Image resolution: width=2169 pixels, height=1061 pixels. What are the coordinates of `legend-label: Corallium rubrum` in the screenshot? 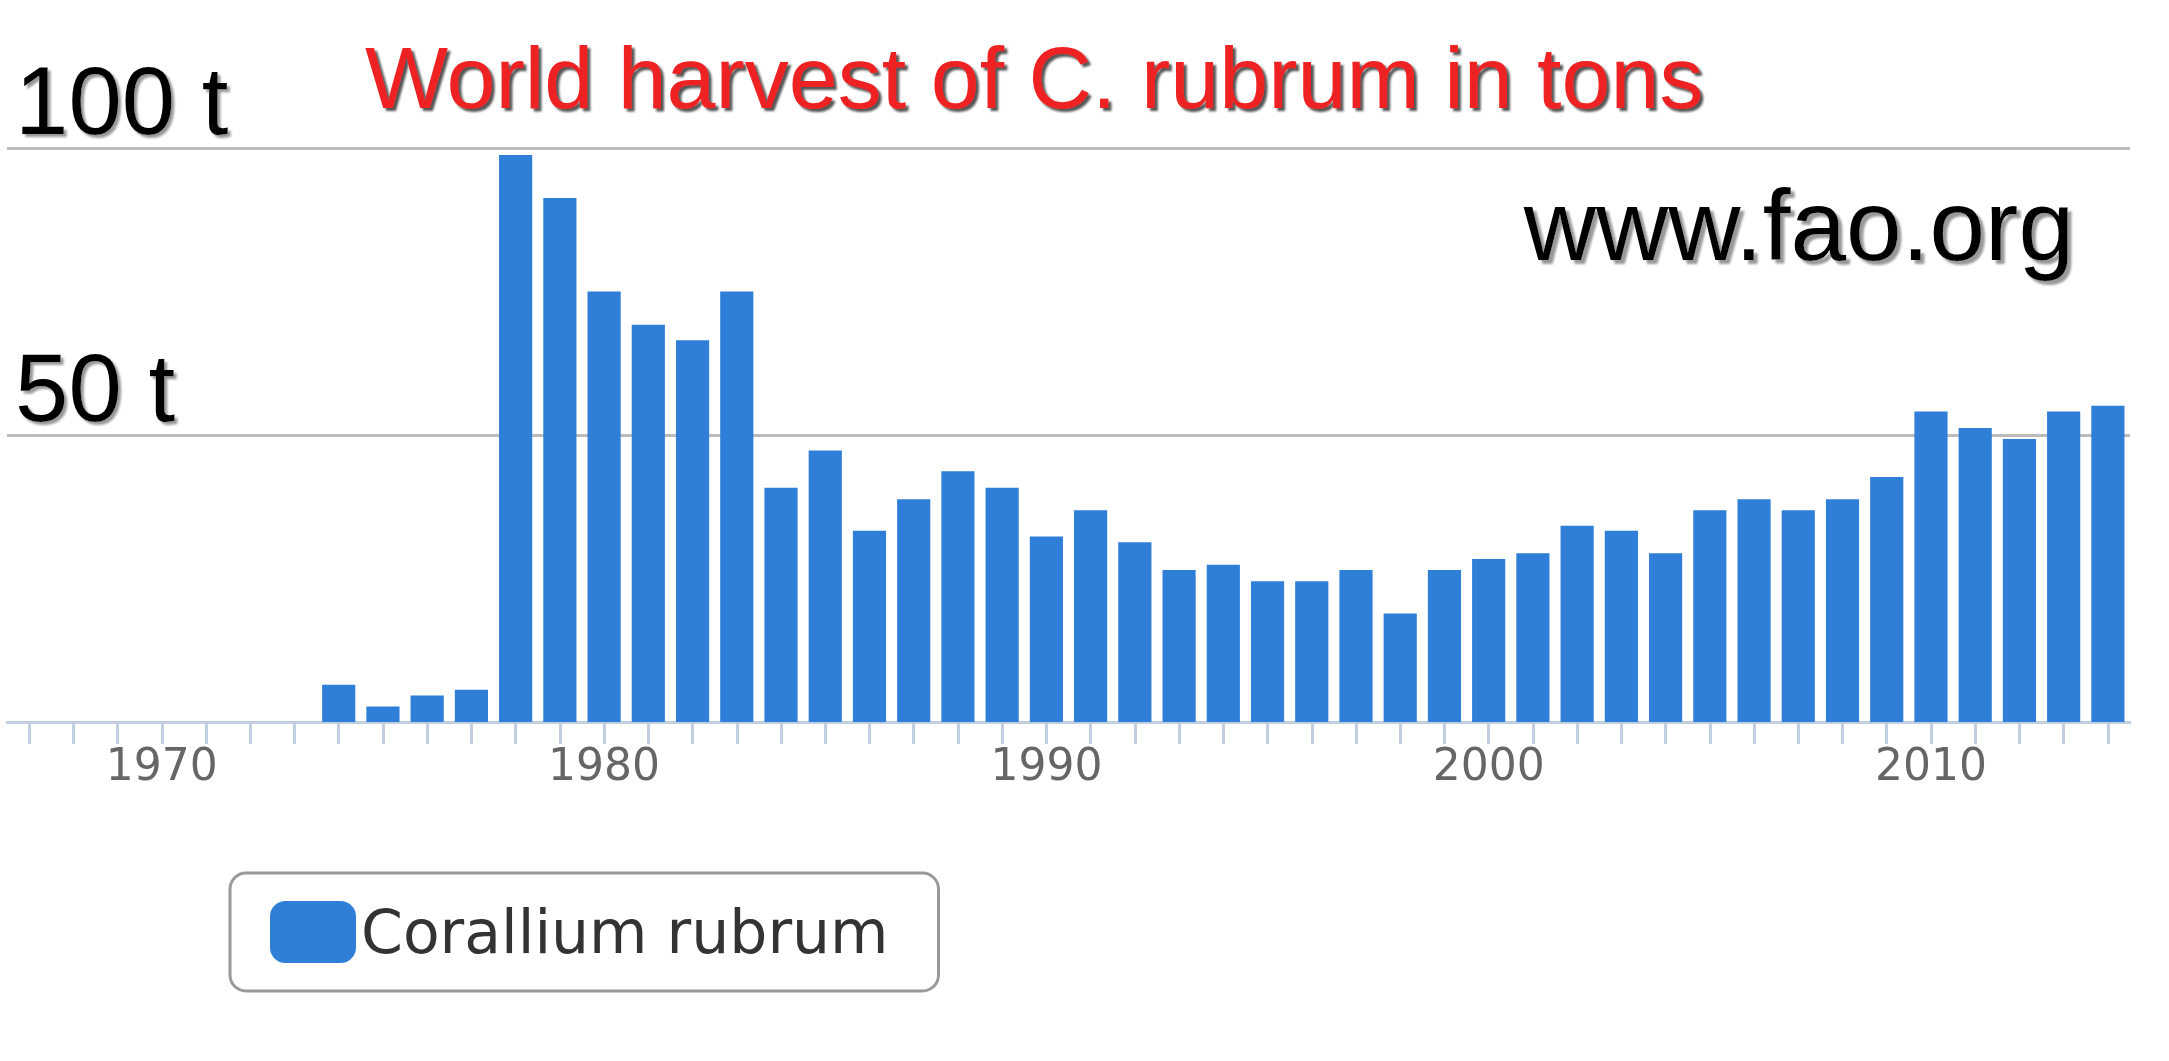 It's located at (625, 932).